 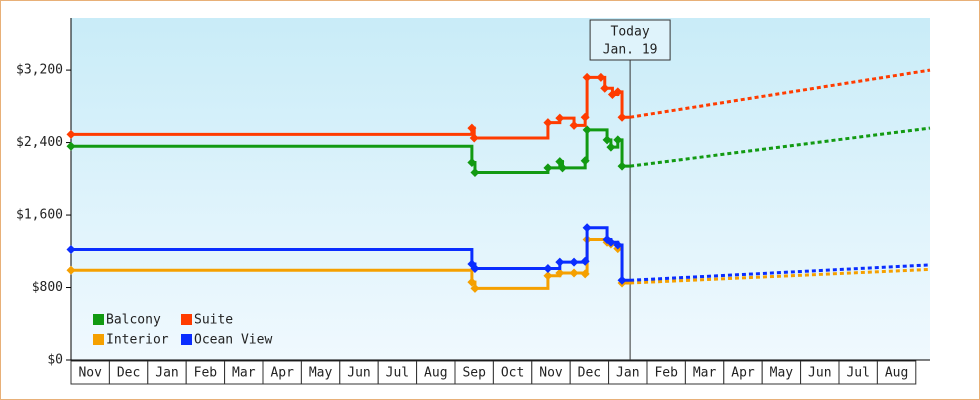 I want to click on y-tick-label: $1,600, so click(x=39, y=215).